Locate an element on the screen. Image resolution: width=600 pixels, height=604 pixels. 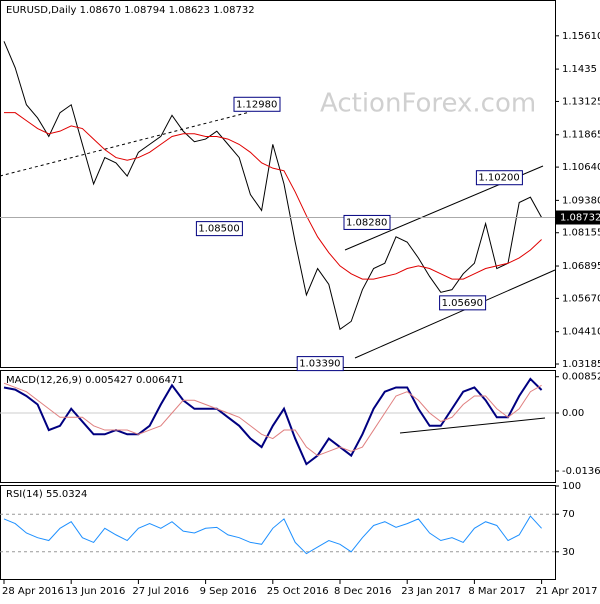
macd-title: MACD(12,26,9) 0.005427 0.006471 is located at coordinates (95, 380).